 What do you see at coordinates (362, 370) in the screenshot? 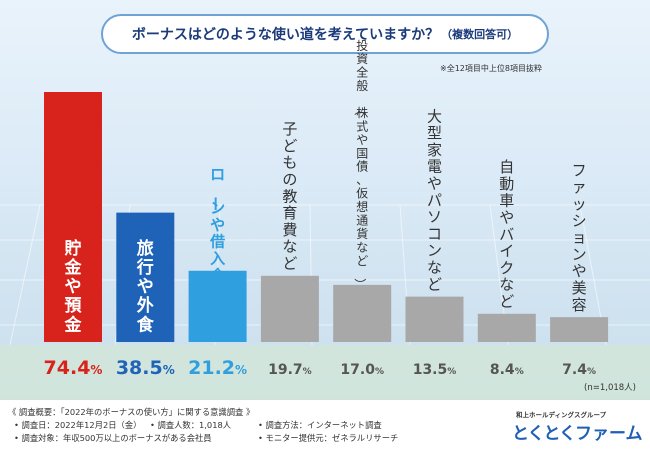
I see `value-label-5: 17.0%` at bounding box center [362, 370].